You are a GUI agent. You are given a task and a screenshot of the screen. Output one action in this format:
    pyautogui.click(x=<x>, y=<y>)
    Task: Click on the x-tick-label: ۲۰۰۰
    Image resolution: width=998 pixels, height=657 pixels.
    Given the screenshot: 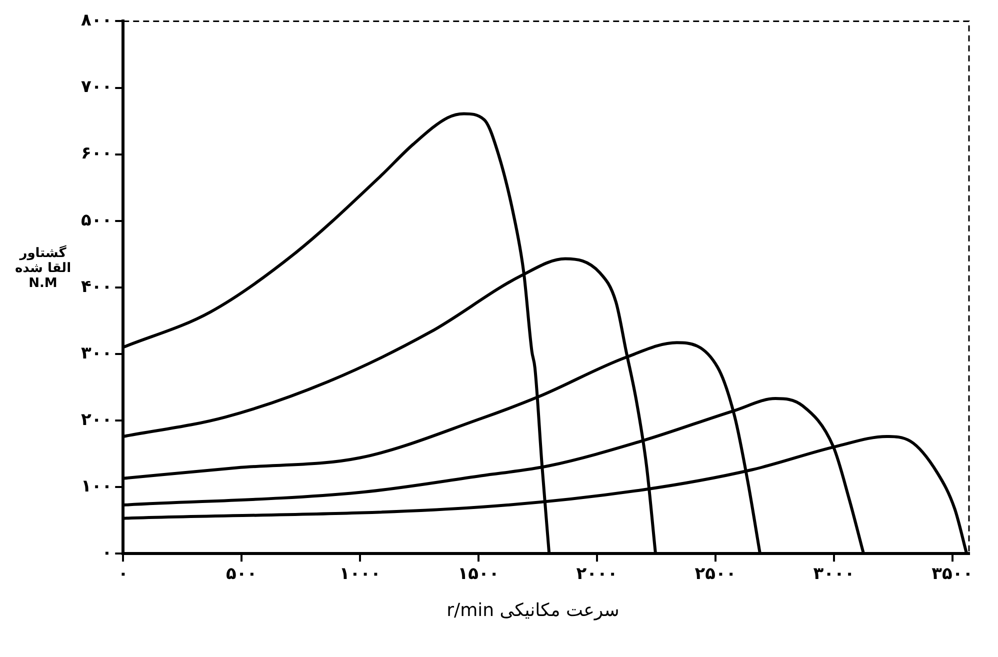 What is the action you would take?
    pyautogui.click(x=597, y=574)
    